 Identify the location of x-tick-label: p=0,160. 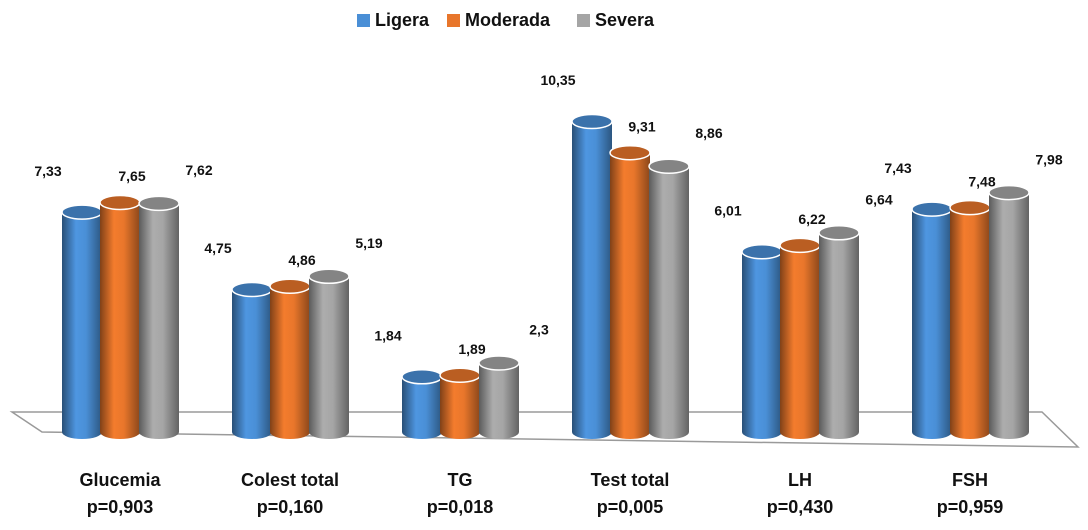
(290, 507).